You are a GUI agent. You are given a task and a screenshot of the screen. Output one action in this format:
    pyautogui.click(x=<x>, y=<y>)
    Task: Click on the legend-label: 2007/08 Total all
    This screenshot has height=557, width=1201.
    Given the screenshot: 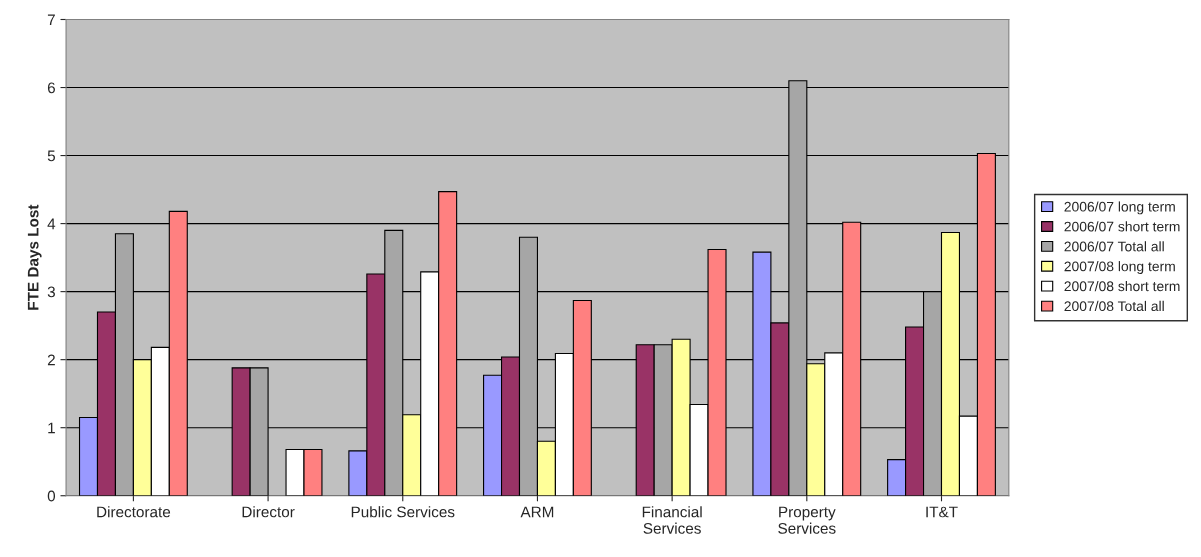 What is the action you would take?
    pyautogui.click(x=1114, y=306)
    